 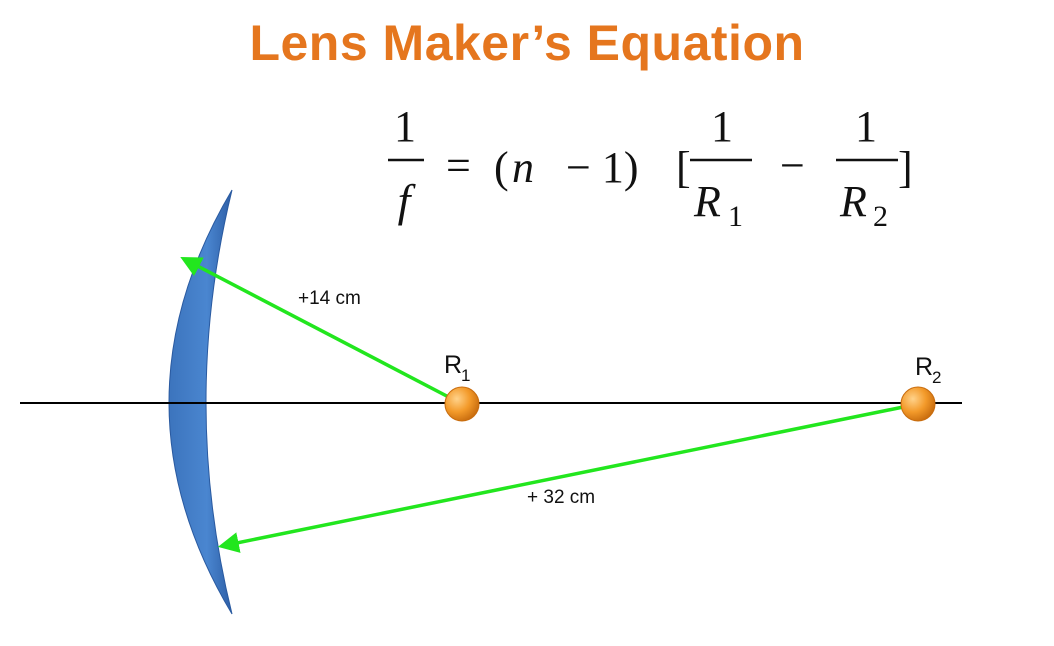 What do you see at coordinates (880, 216) in the screenshot?
I see `term2-subscript: 2` at bounding box center [880, 216].